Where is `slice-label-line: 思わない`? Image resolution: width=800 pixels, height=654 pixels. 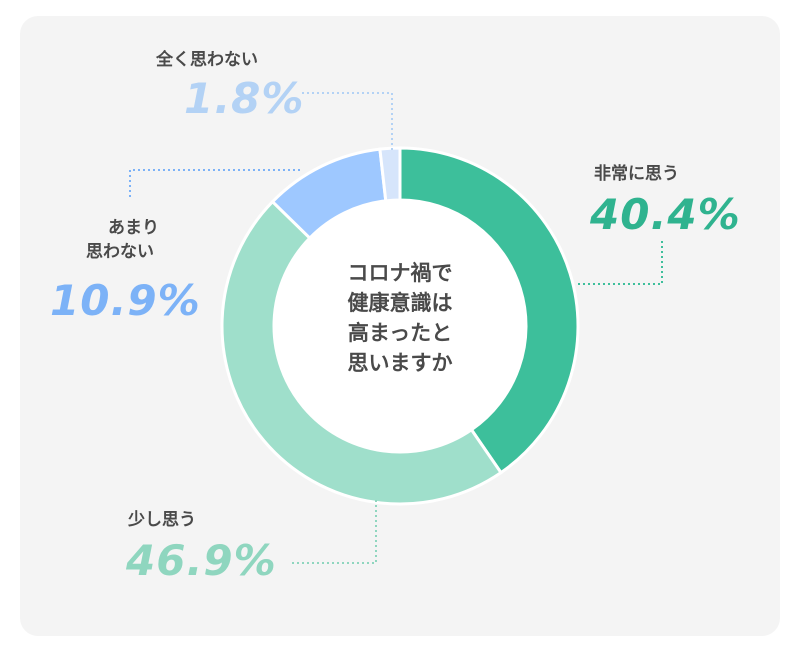
slice-label-line: 思わない is located at coordinates (120, 252).